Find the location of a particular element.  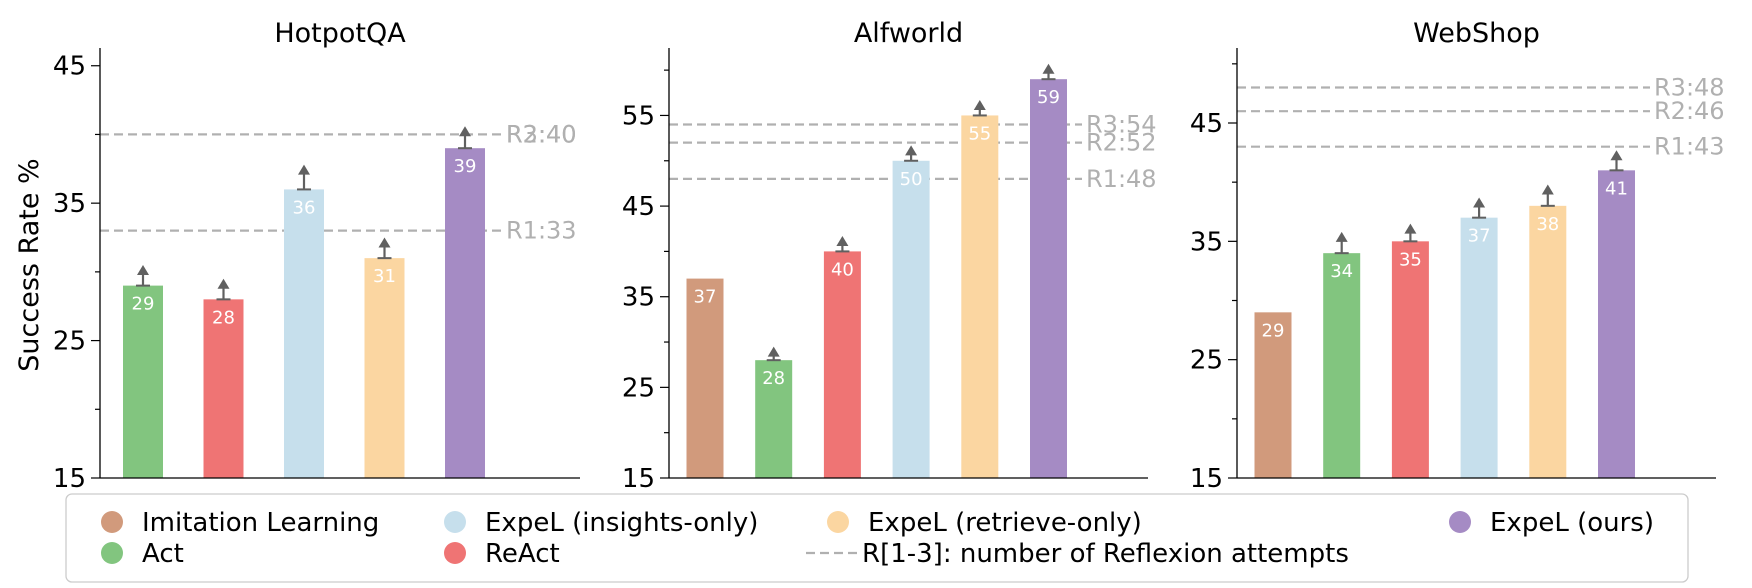

legend-frame is located at coordinates (877, 538).